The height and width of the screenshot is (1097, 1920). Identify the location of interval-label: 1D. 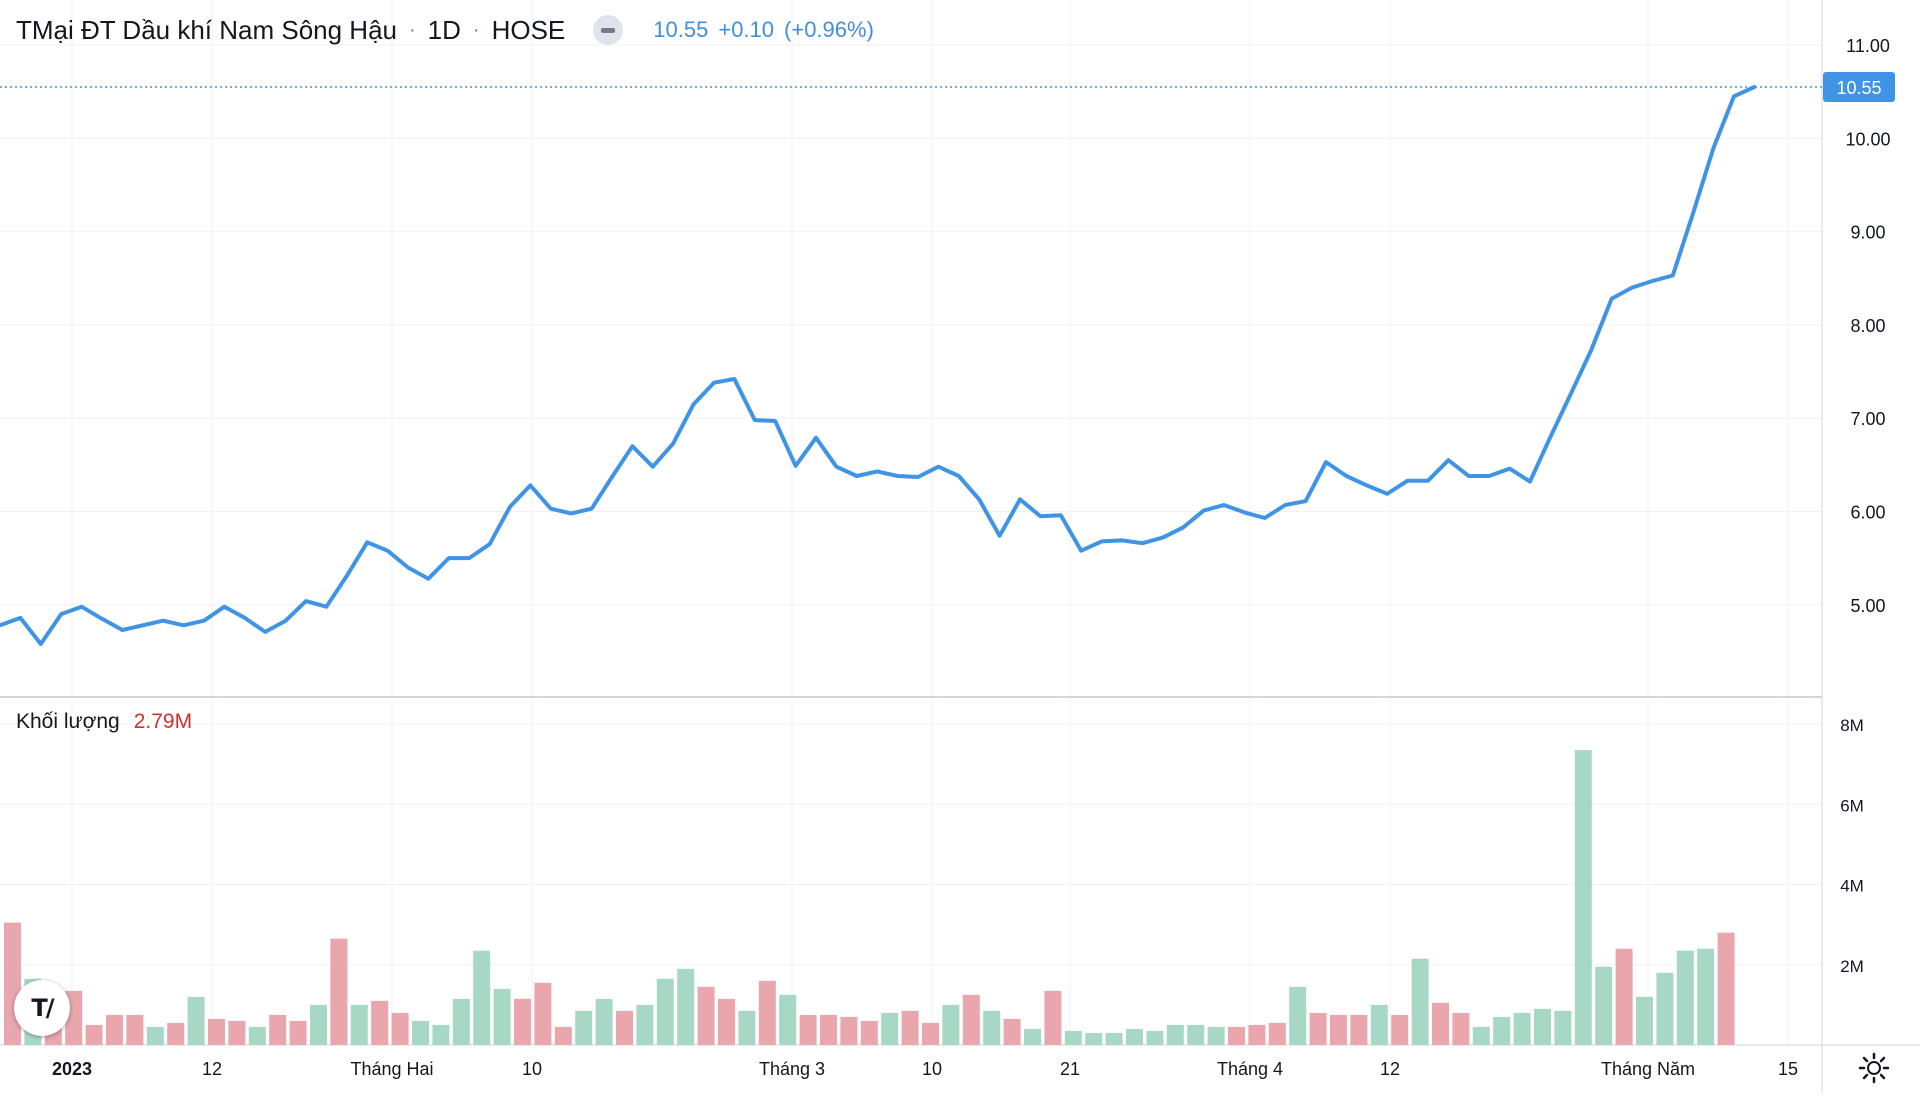
(444, 29).